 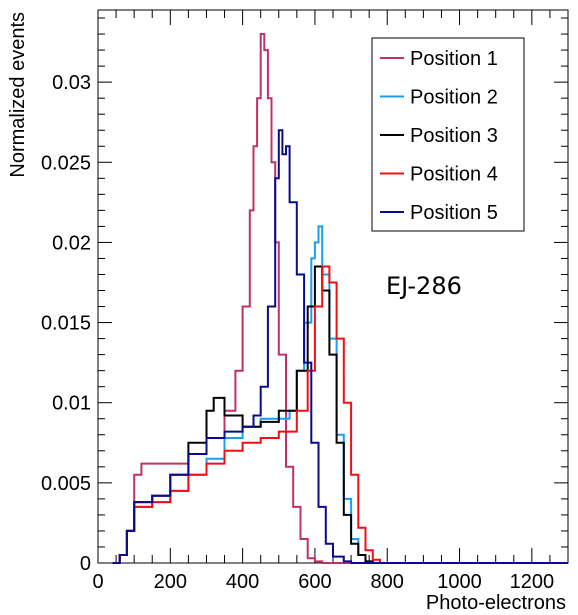 What do you see at coordinates (71, 404) in the screenshot?
I see `y-tick-label: 0.01` at bounding box center [71, 404].